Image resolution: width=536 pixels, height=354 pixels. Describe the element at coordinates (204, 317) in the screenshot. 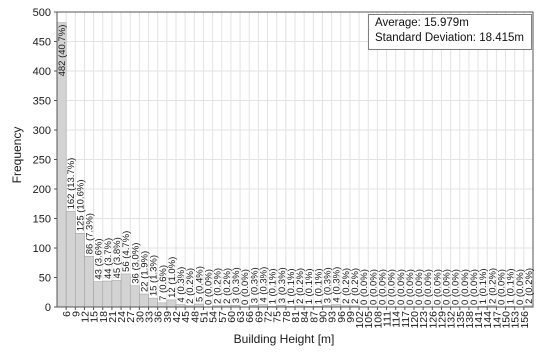

I see `x-tick-label: 51` at that location.